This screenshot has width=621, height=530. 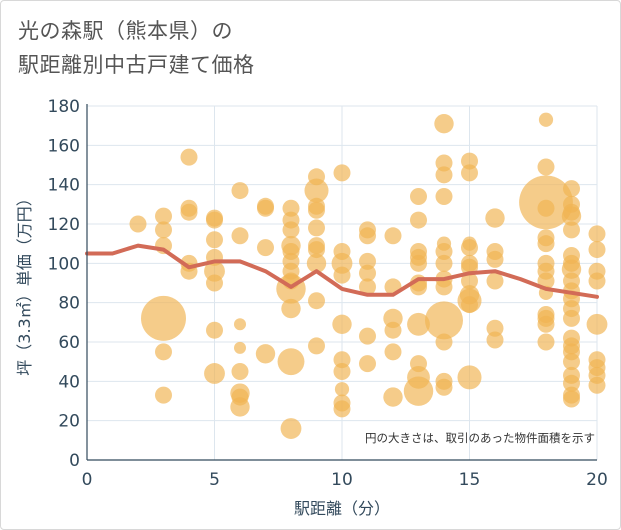 I want to click on x-tick-label: 5, so click(x=214, y=480).